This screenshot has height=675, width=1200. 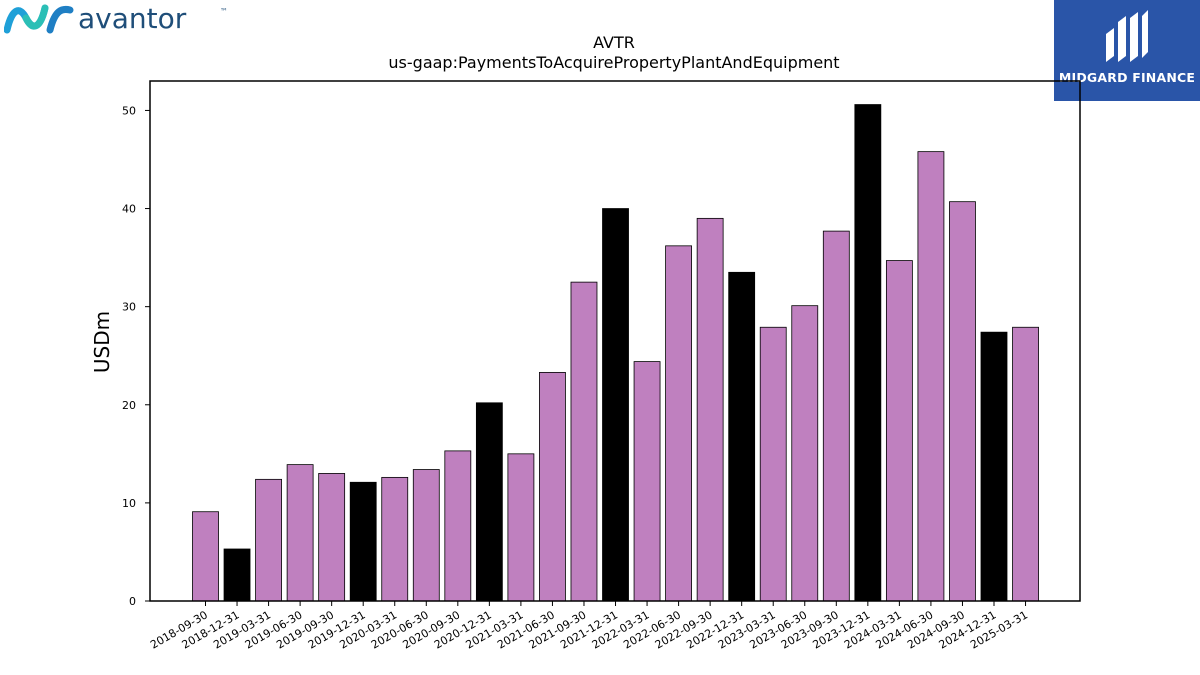 What do you see at coordinates (38, 19) in the screenshot?
I see `avantor-mark-icon` at bounding box center [38, 19].